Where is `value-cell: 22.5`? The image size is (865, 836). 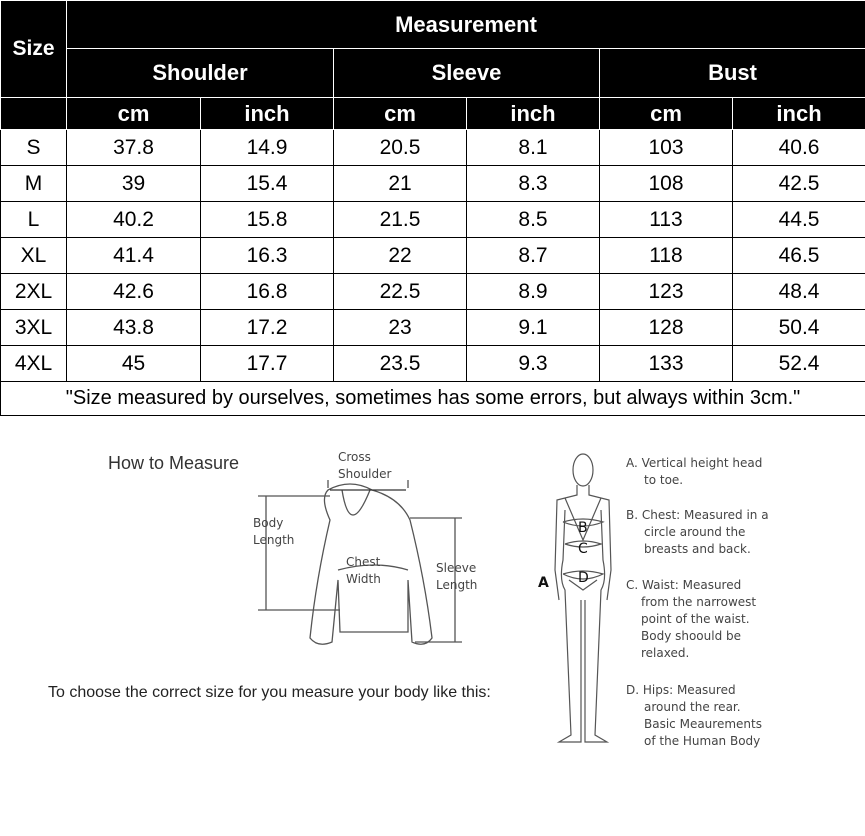 value-cell: 22.5 is located at coordinates (400, 291).